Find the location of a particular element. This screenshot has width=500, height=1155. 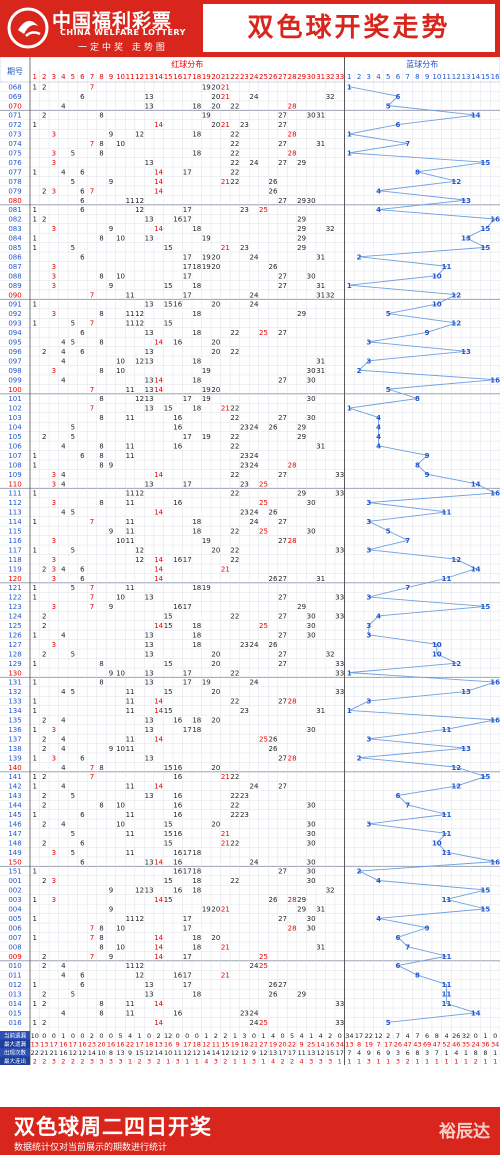

issue-label: 106 is located at coordinates (15, 446).